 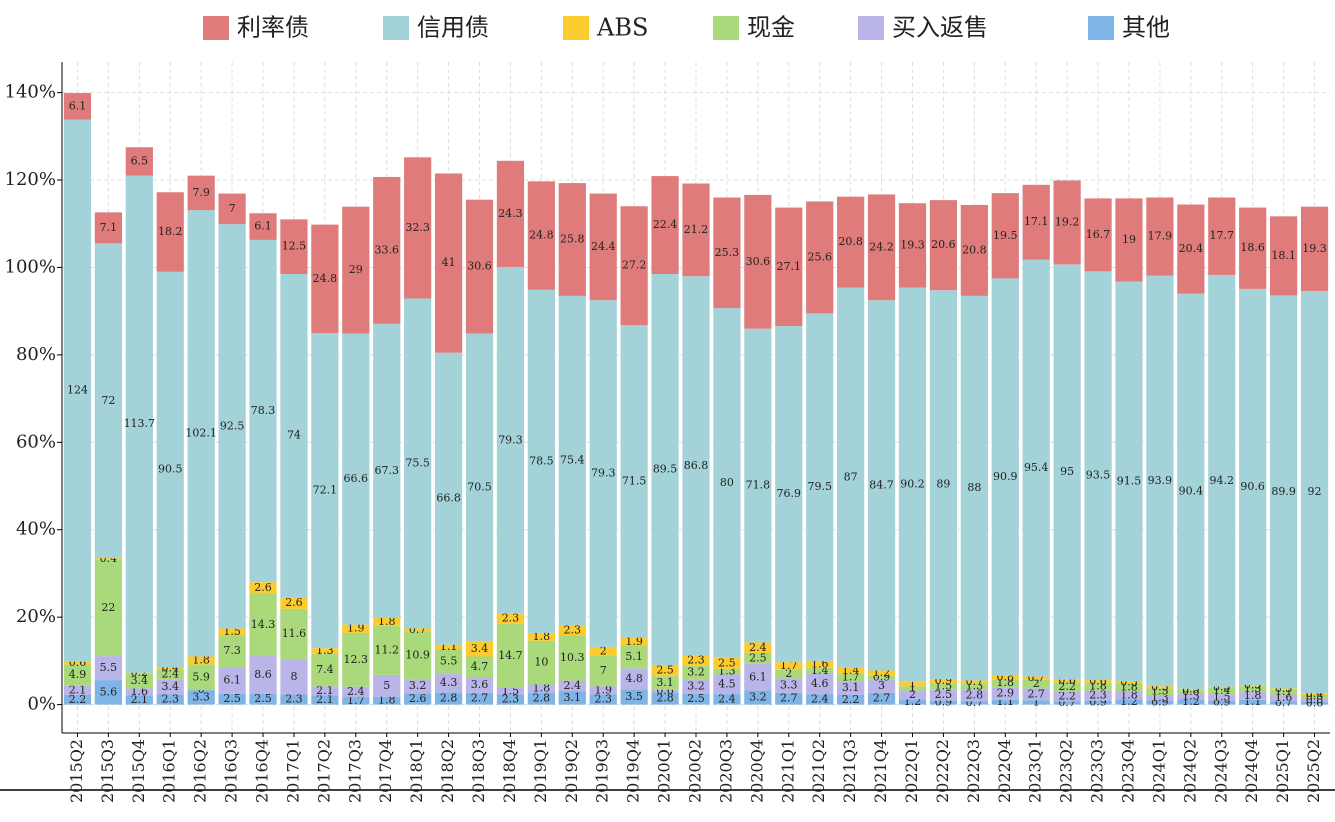 I want to click on data-label: 3.6, so click(x=480, y=684).